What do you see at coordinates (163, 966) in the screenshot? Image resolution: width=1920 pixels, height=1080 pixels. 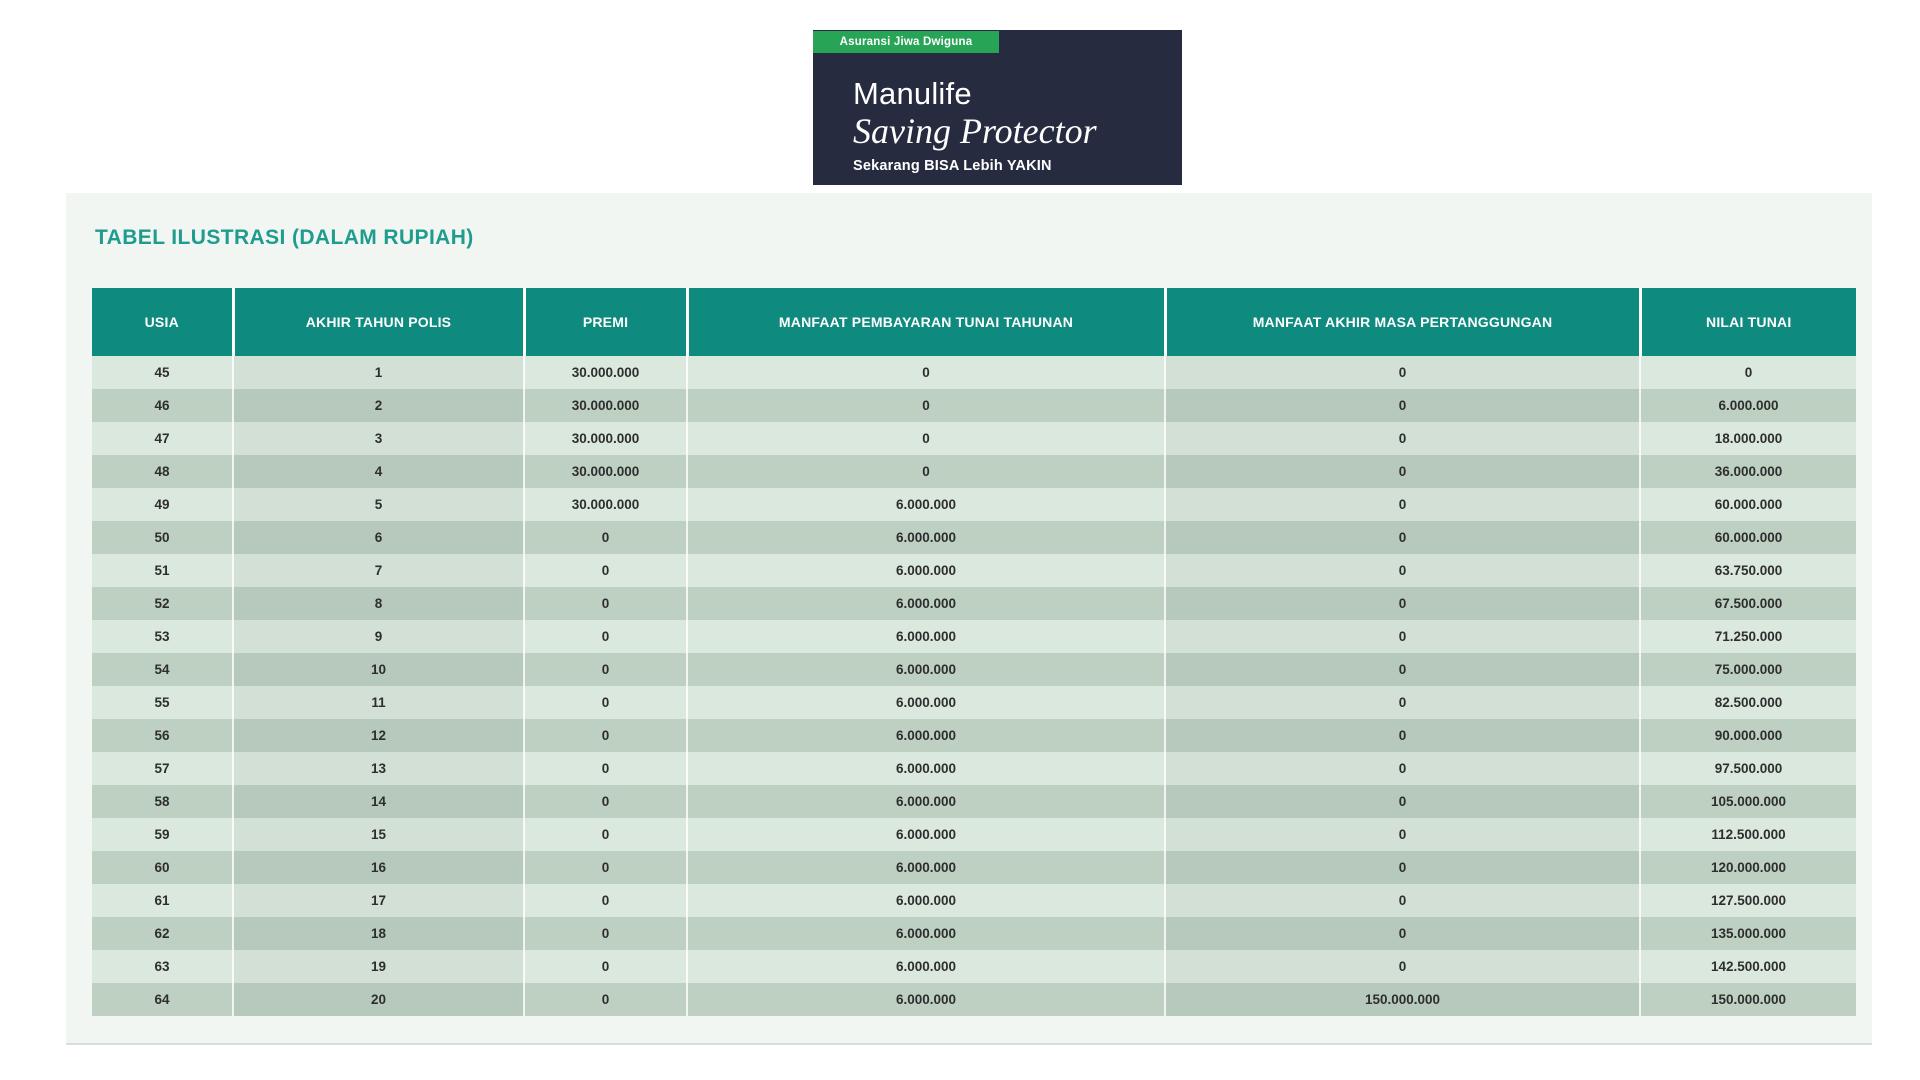 I see `table-cell: 63` at bounding box center [163, 966].